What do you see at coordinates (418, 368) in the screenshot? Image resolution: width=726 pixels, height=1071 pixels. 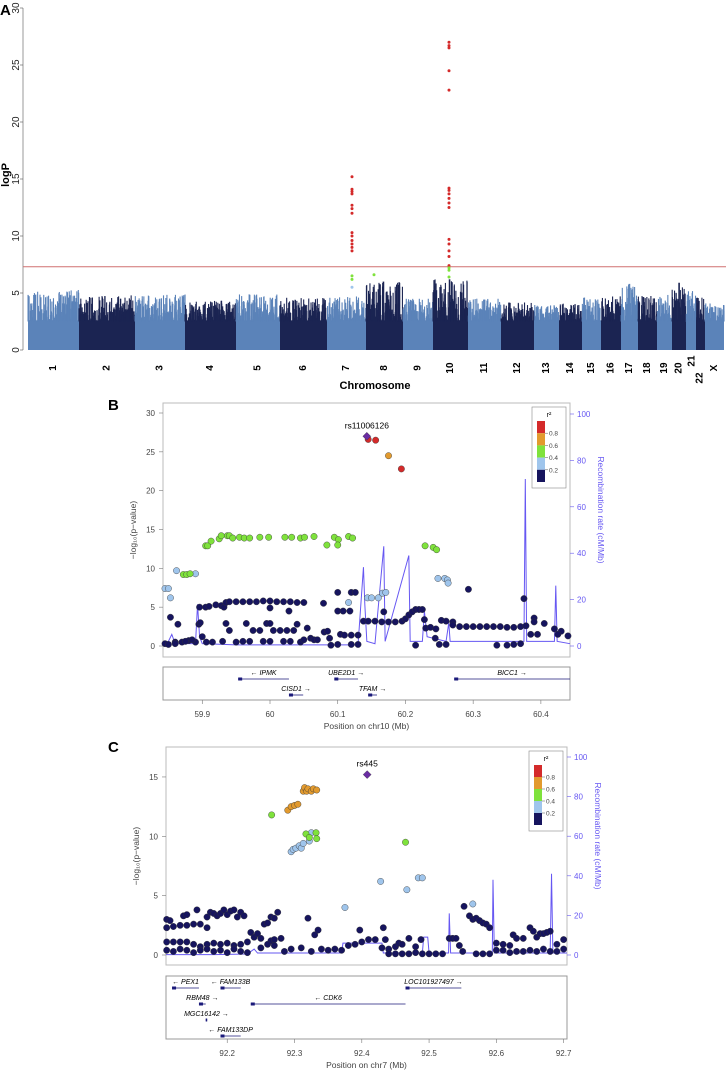 I see `chromosome-label: 9` at bounding box center [418, 368].